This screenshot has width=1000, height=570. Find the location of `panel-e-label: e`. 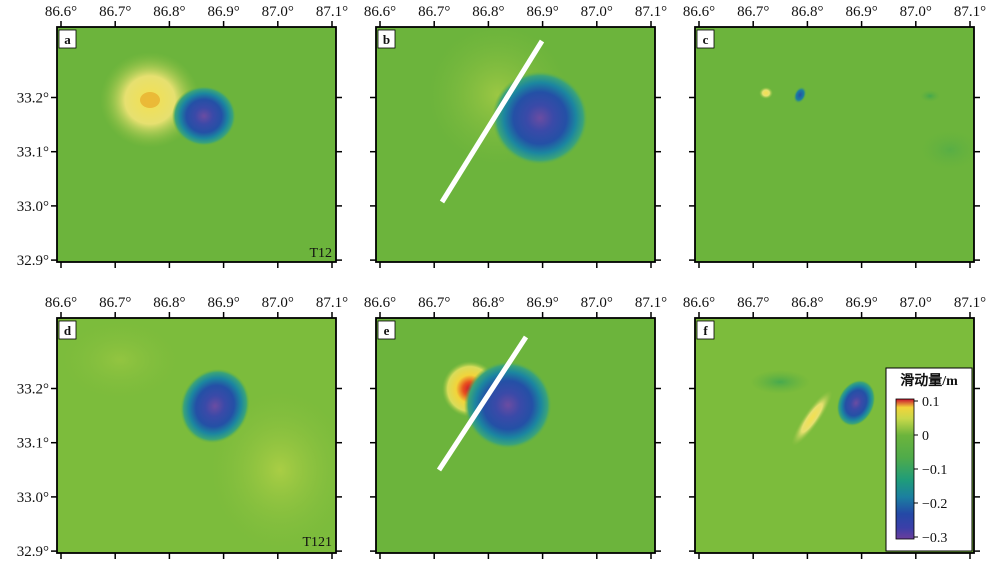

panel-e-label: e is located at coordinates (387, 330).